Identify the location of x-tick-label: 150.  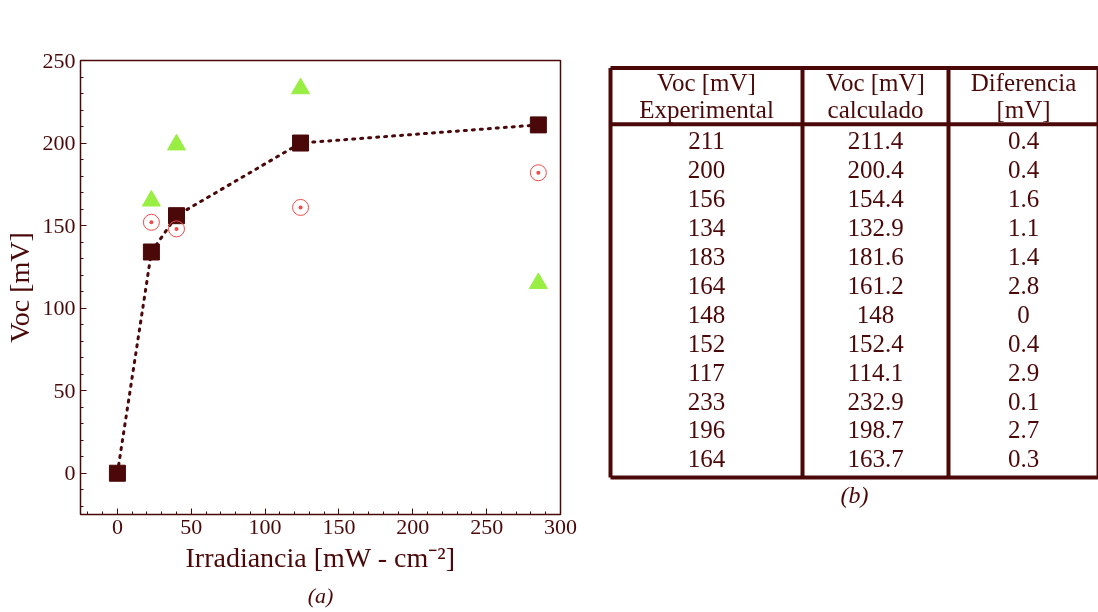
(339, 526).